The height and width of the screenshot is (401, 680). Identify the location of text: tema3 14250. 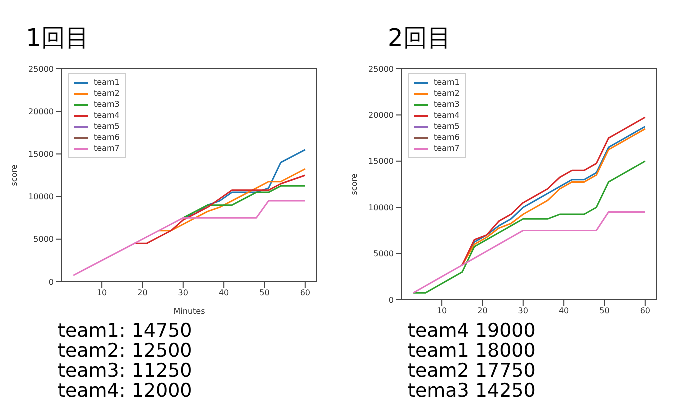
(472, 390).